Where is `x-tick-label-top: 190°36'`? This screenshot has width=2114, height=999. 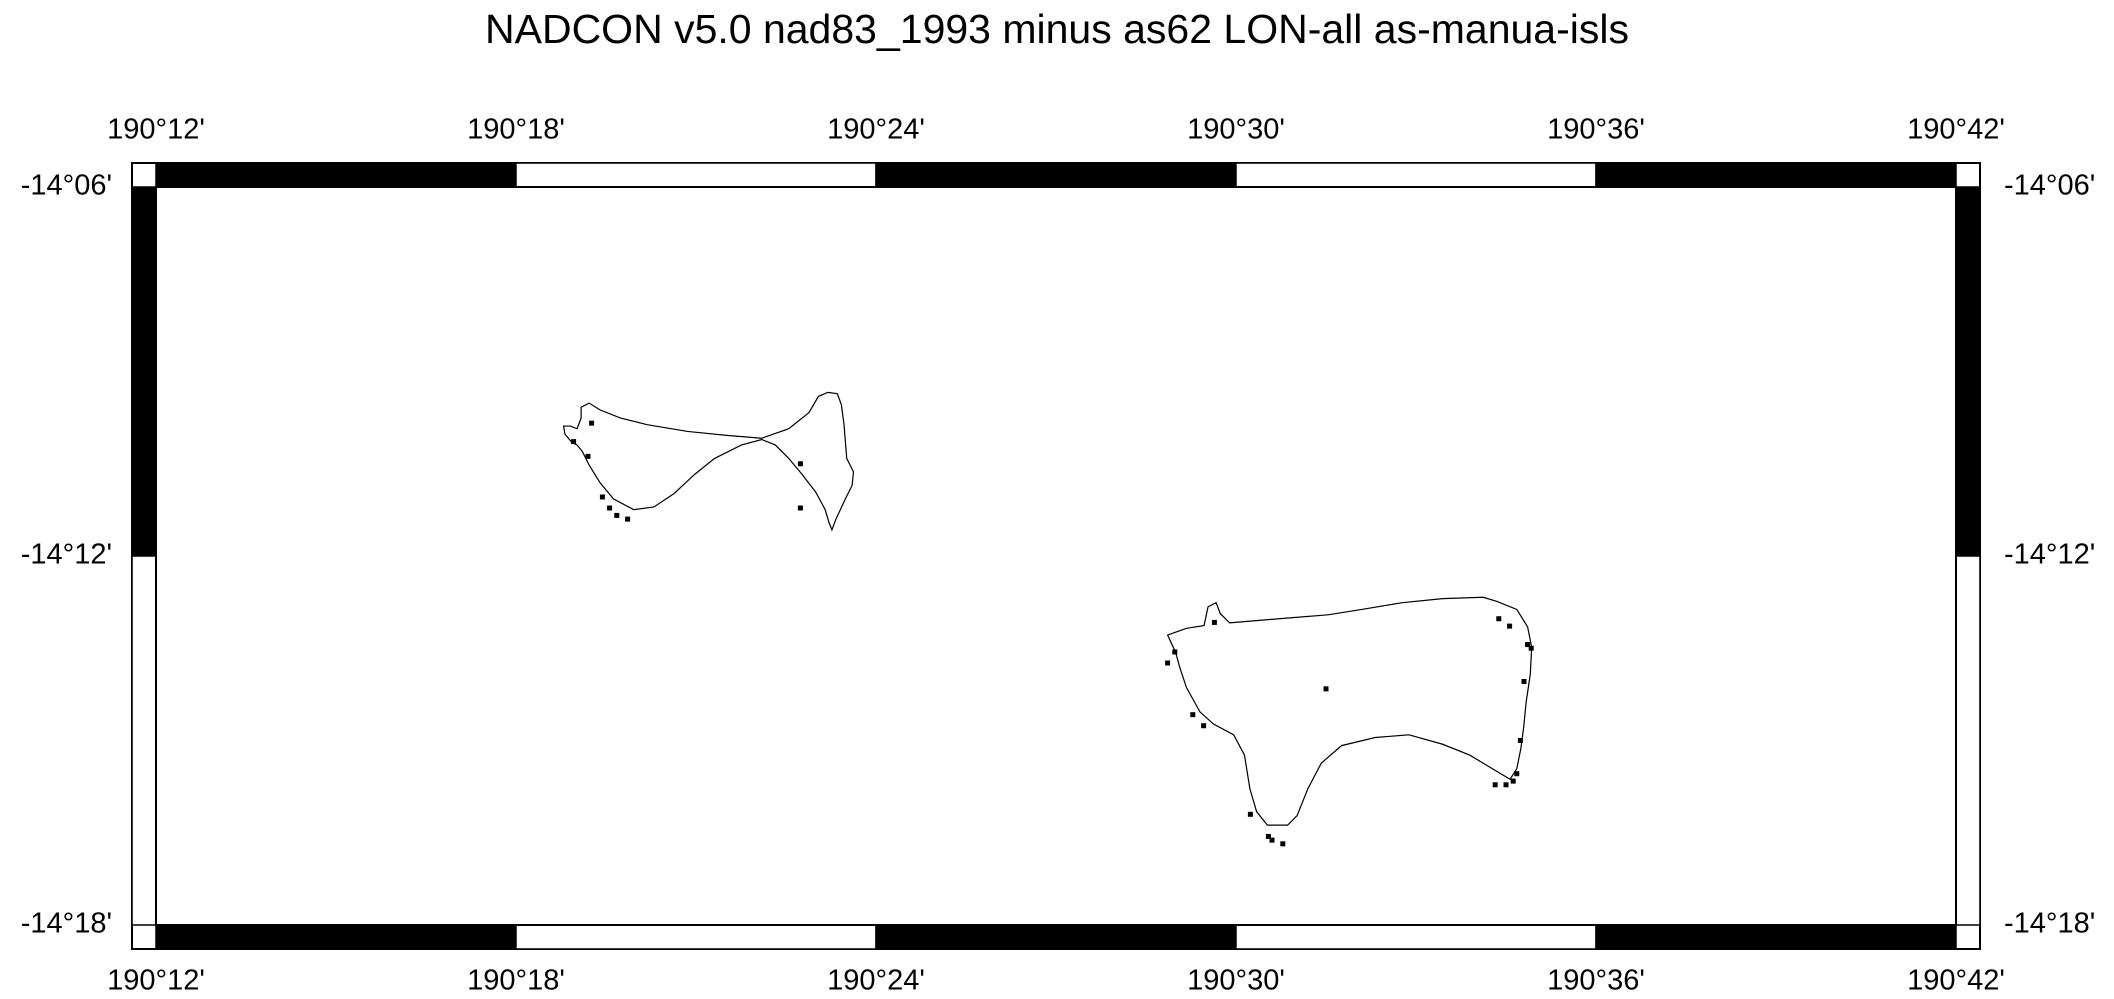
x-tick-label-top: 190°36' is located at coordinates (1596, 130).